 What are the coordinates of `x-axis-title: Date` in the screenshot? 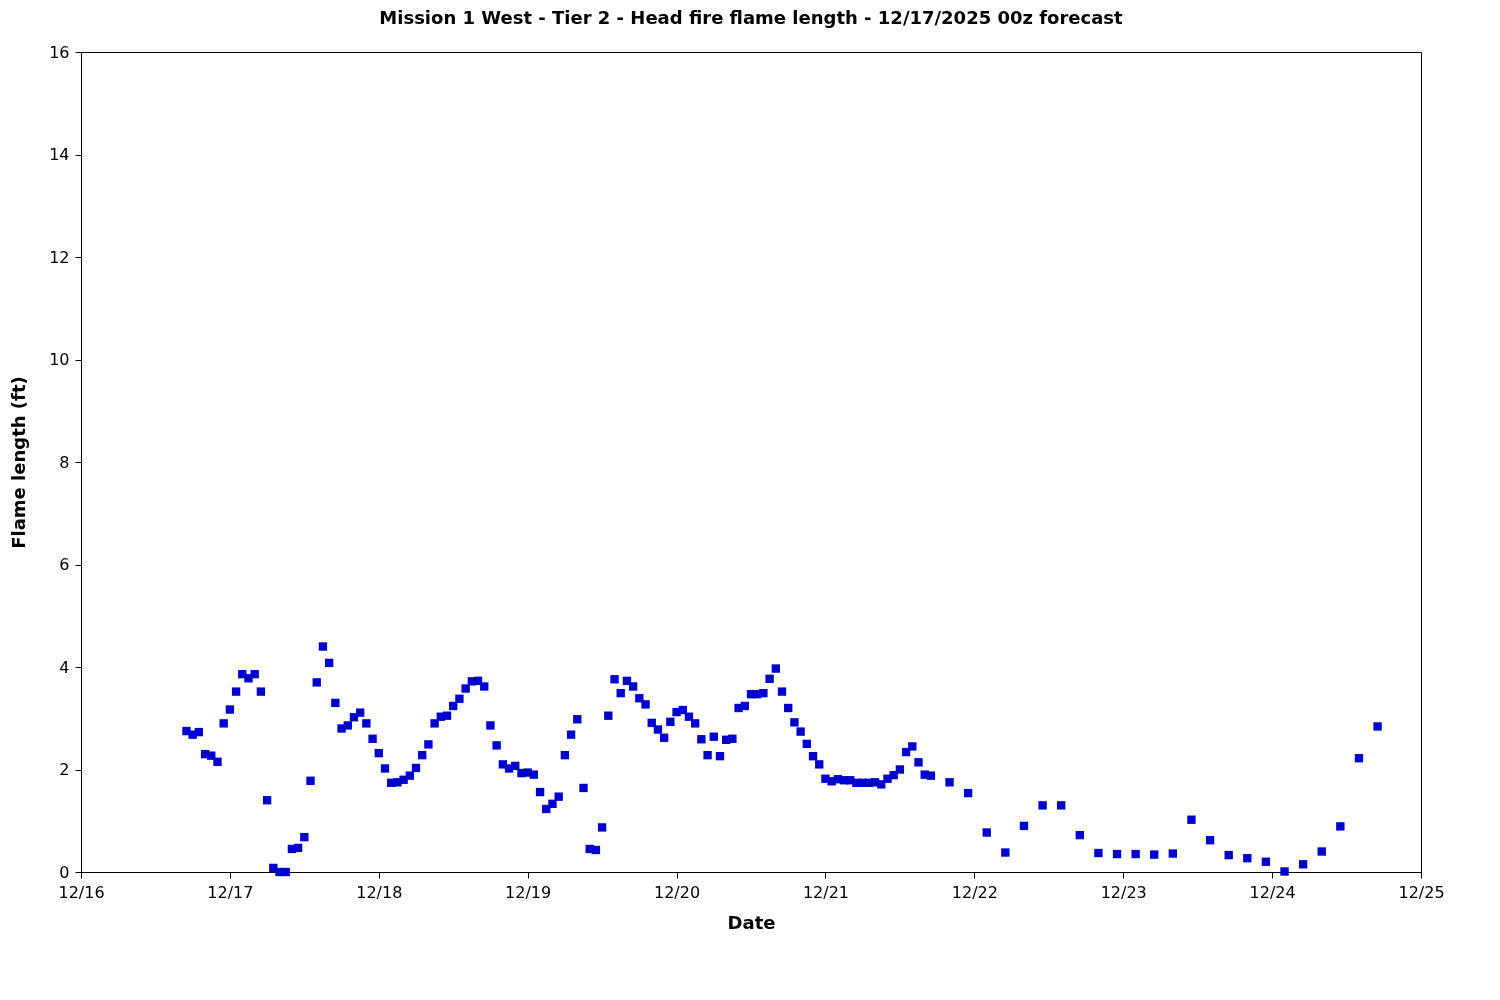 It's located at (751, 922).